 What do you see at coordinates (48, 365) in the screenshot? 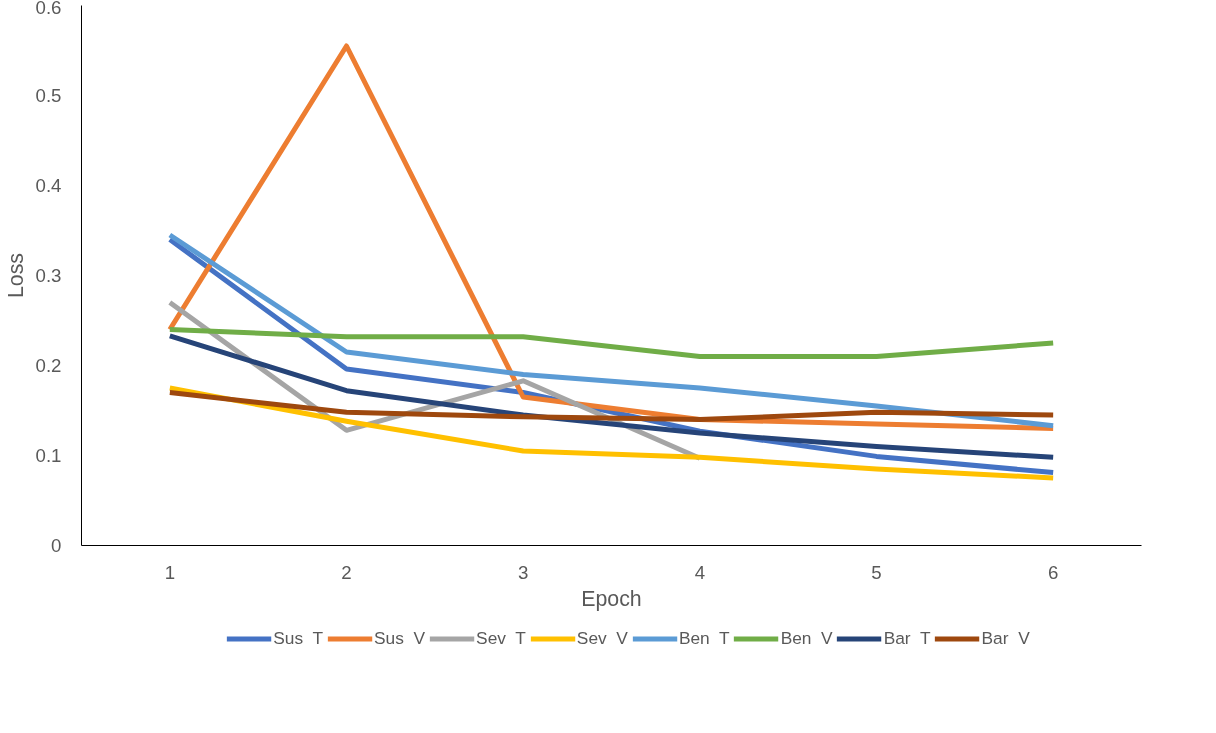
I see `y-tick-label: 0.2` at bounding box center [48, 365].